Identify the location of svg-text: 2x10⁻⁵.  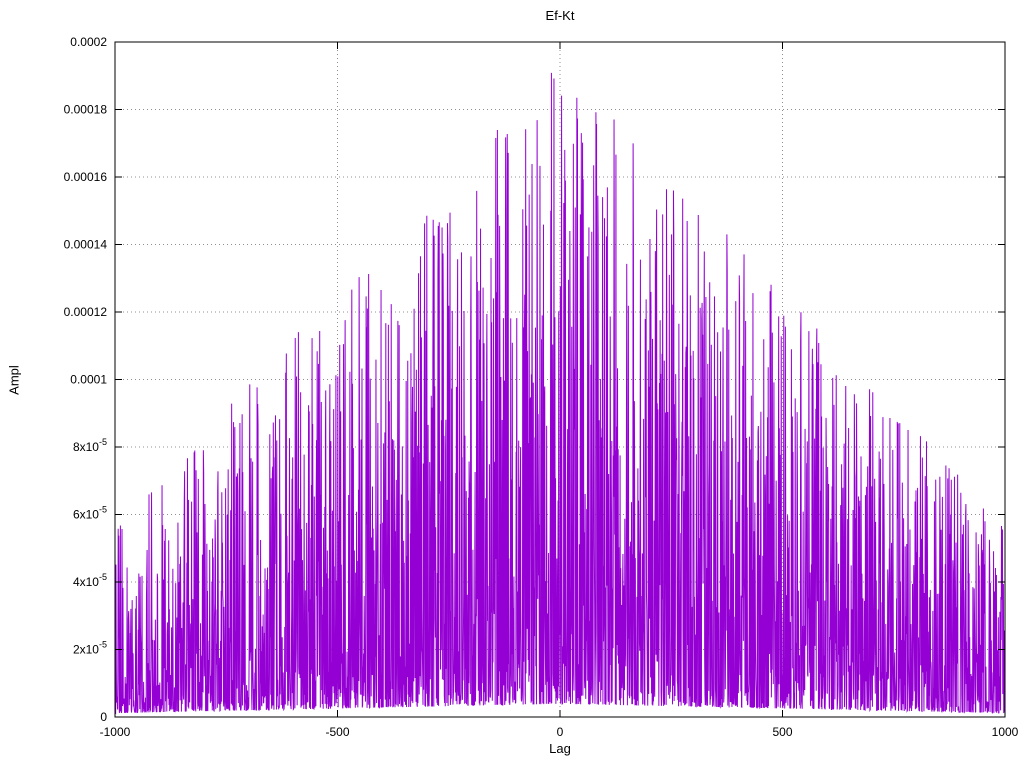
(90, 648).